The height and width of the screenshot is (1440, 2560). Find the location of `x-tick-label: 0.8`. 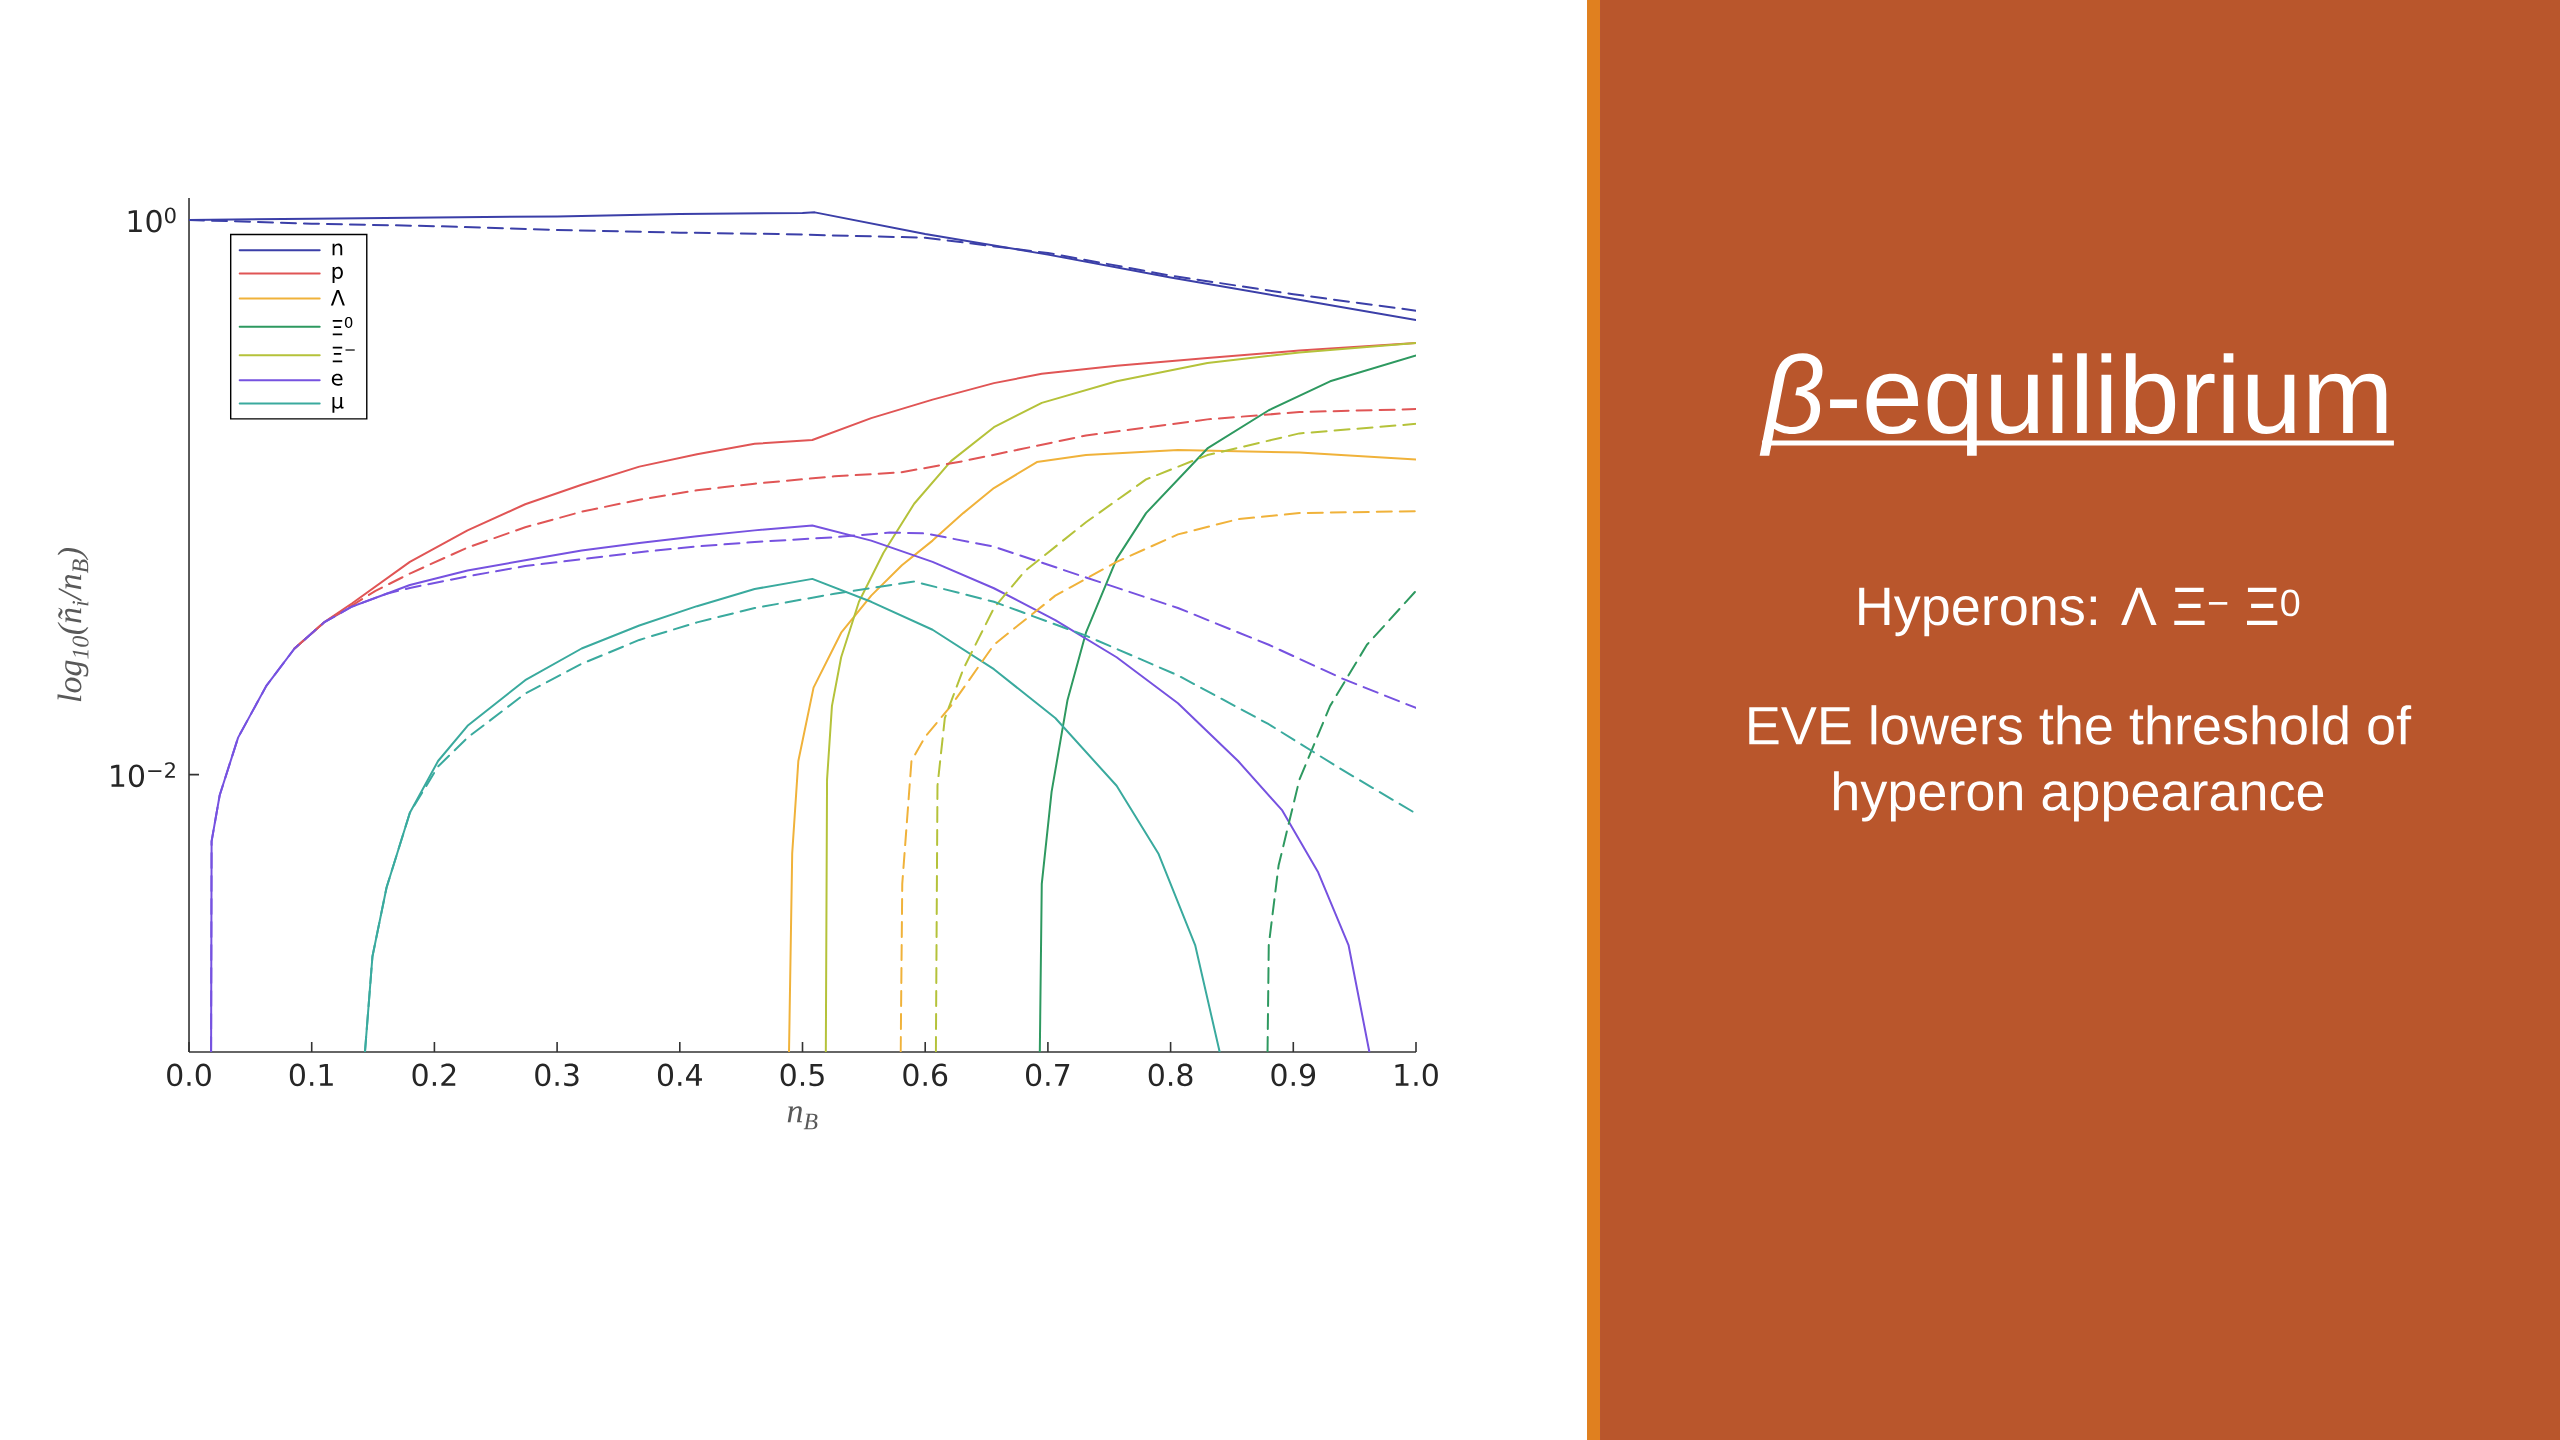

x-tick-label: 0.8 is located at coordinates (1170, 1075).